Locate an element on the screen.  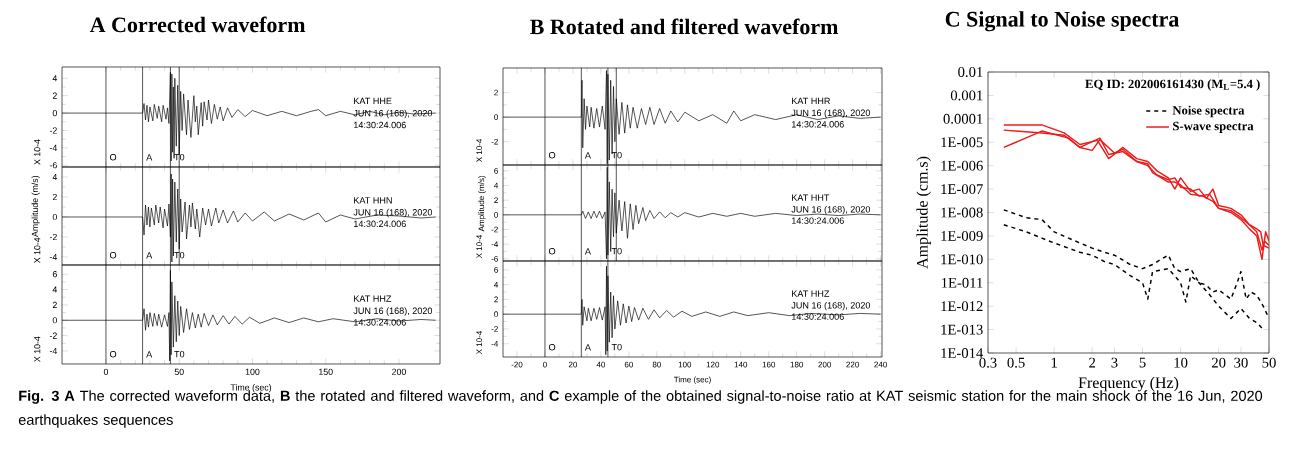
x-tick-label: 10 is located at coordinates (1181, 362).